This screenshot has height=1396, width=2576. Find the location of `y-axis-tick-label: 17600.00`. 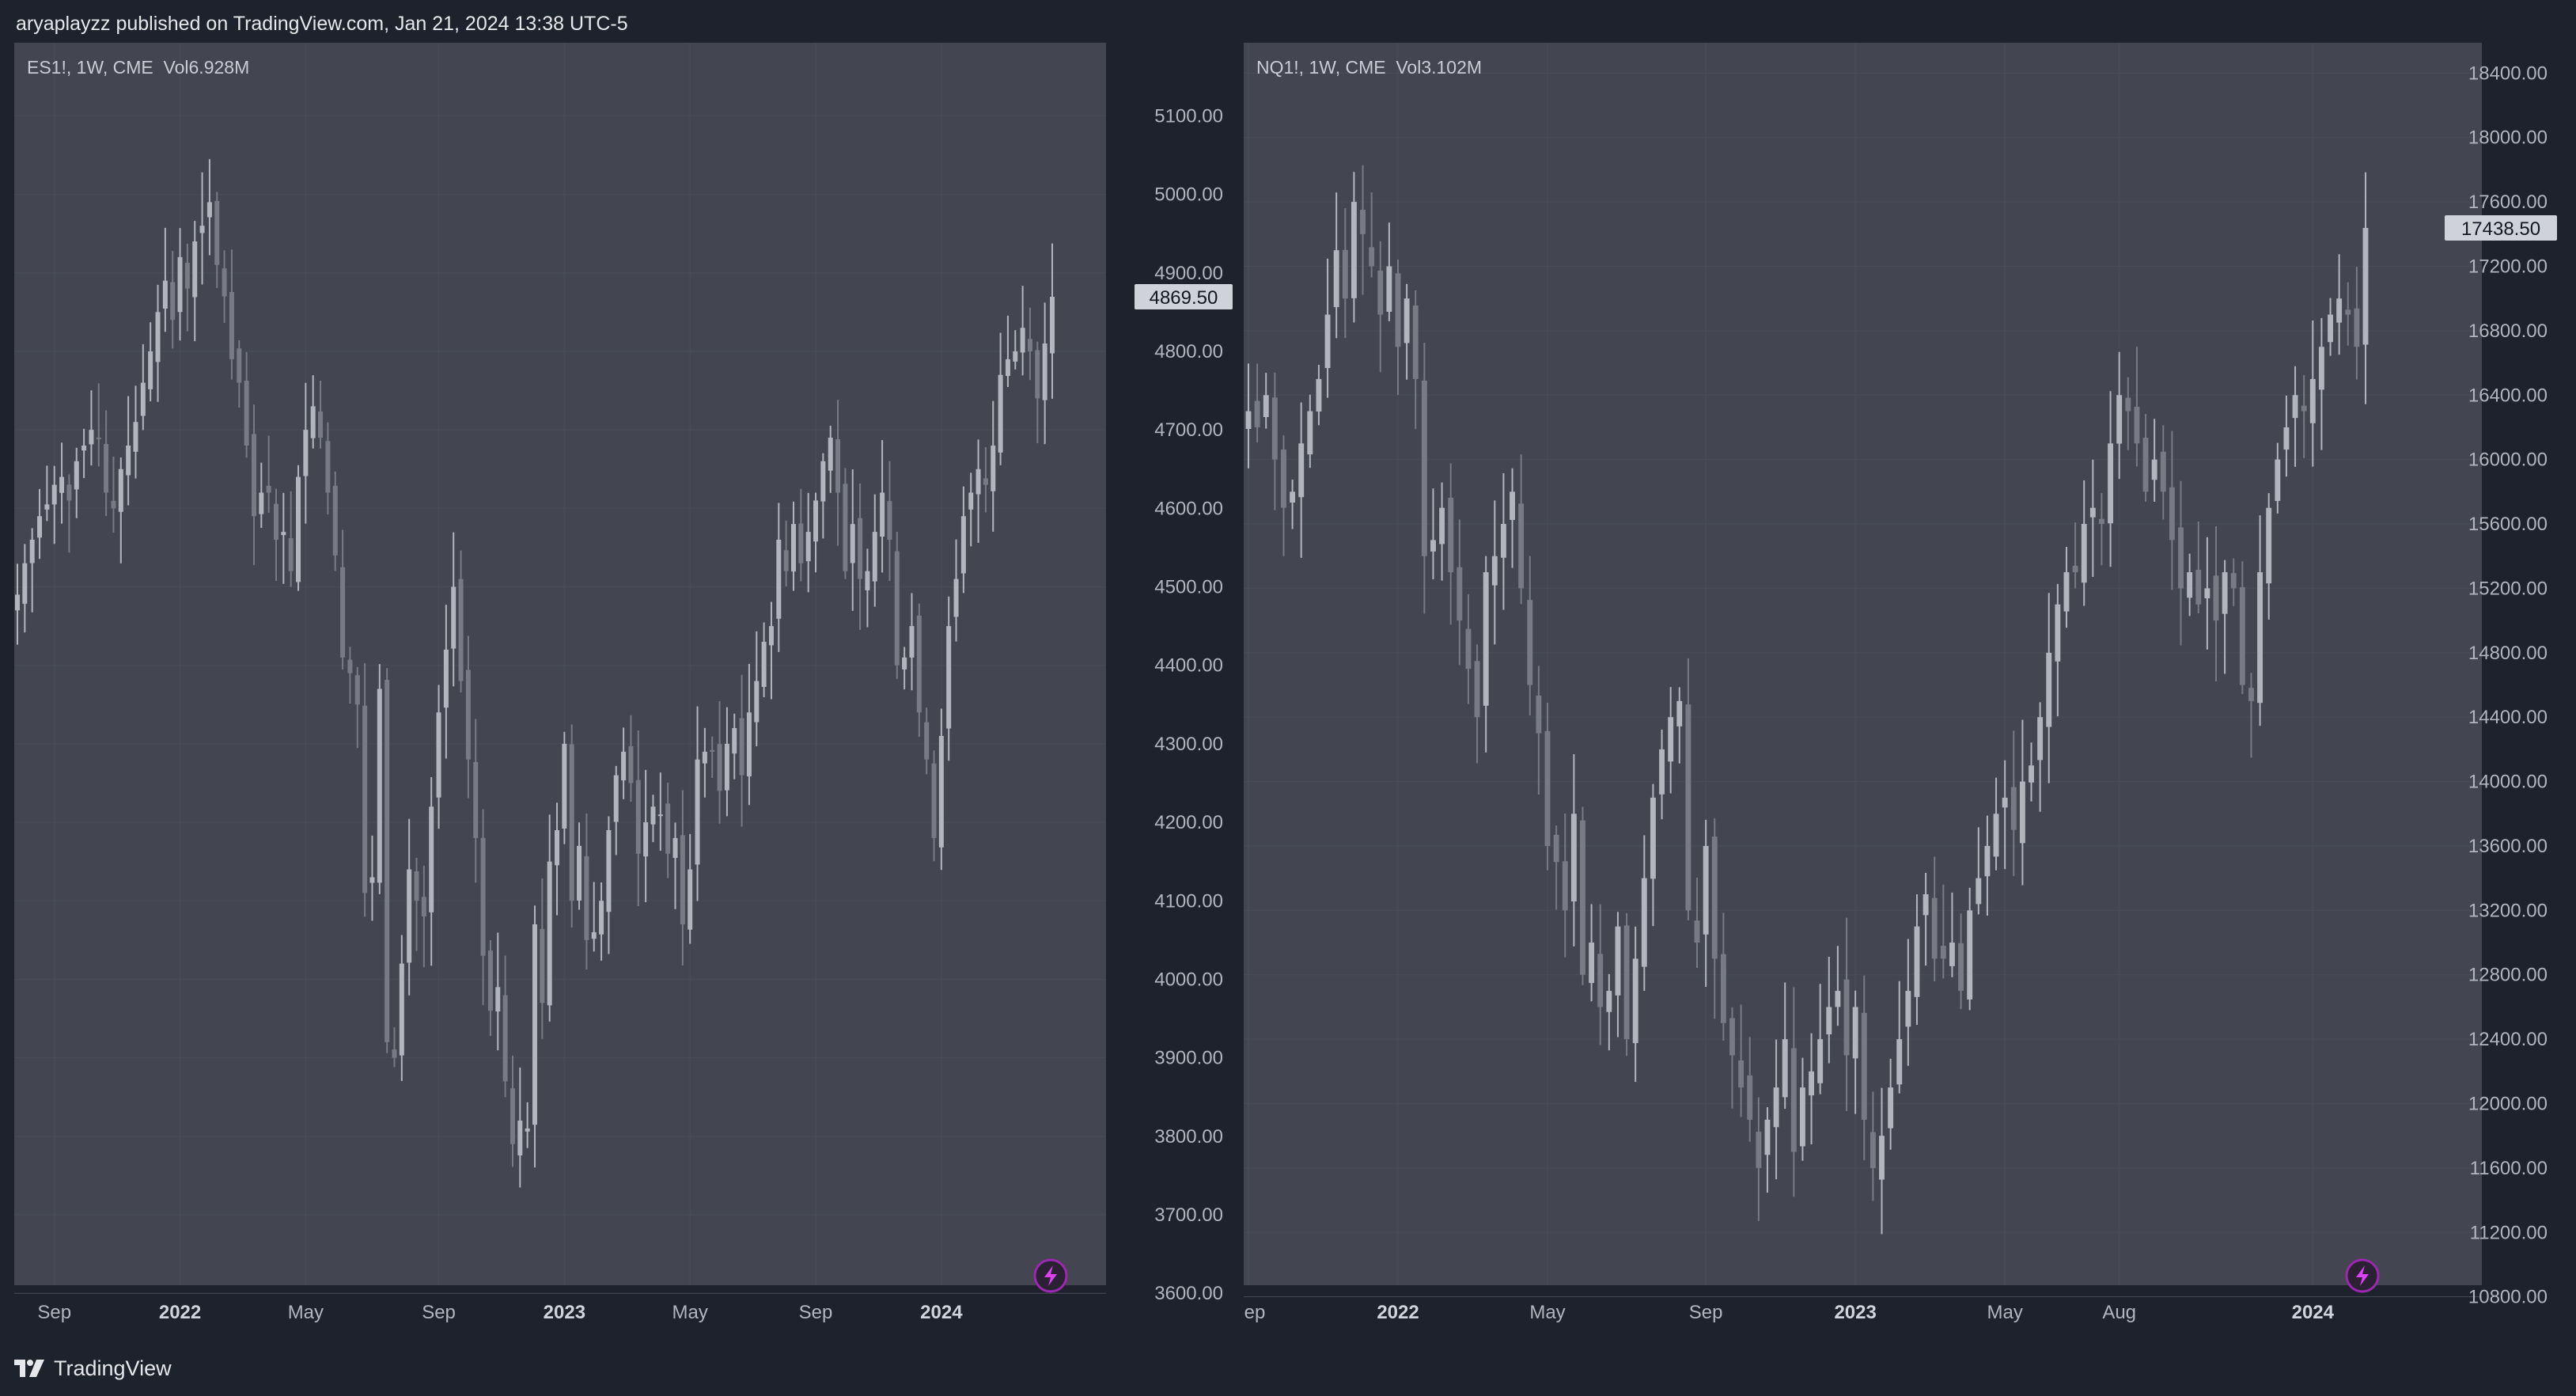

y-axis-tick-label: 17600.00 is located at coordinates (2508, 202).